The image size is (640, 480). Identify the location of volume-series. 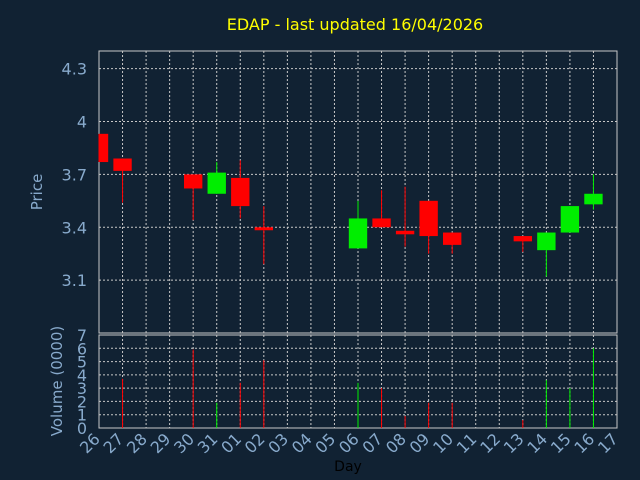
(358, 388).